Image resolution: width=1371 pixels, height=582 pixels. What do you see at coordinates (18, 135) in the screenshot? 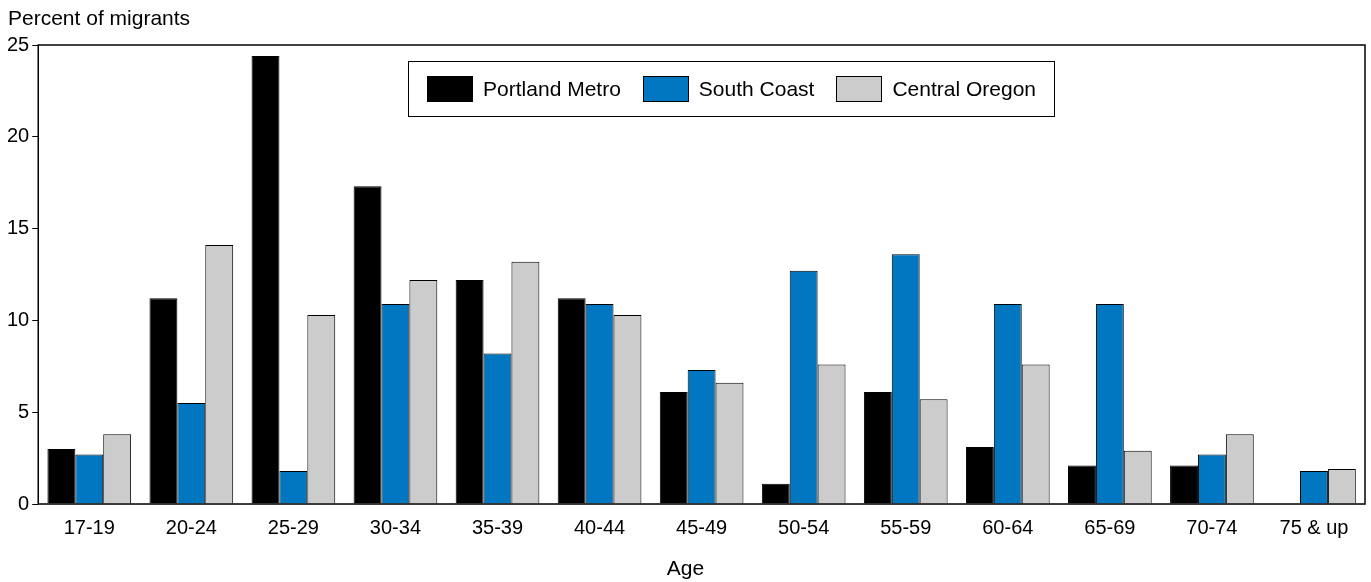
I see `y-tick-label: 20` at bounding box center [18, 135].